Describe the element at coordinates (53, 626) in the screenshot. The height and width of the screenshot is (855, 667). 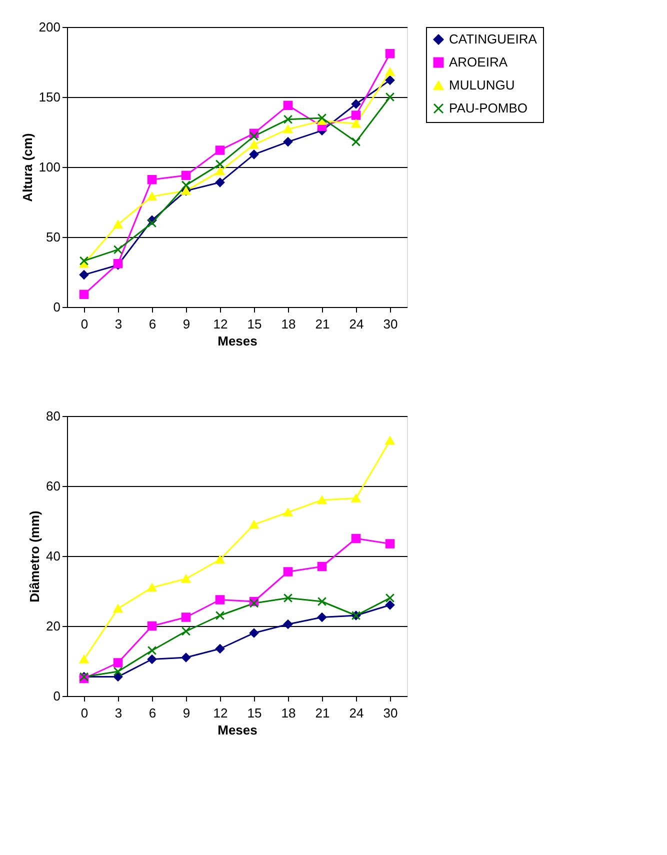
I see `y-tick-label: 20` at that location.